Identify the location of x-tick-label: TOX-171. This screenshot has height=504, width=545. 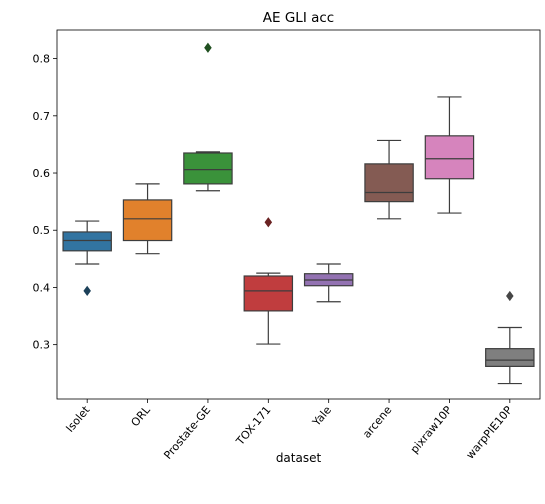
(253, 426).